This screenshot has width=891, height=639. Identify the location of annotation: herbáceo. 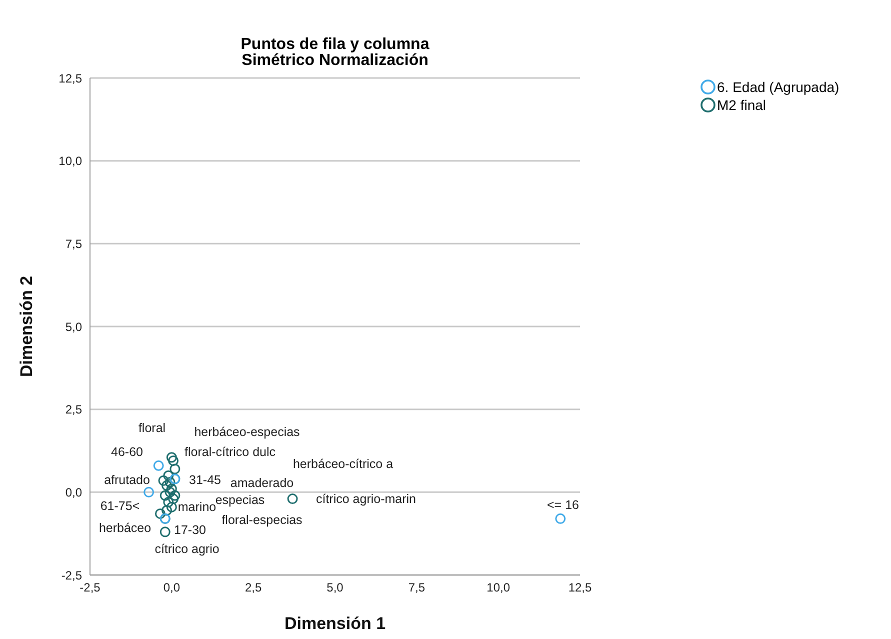
(125, 528).